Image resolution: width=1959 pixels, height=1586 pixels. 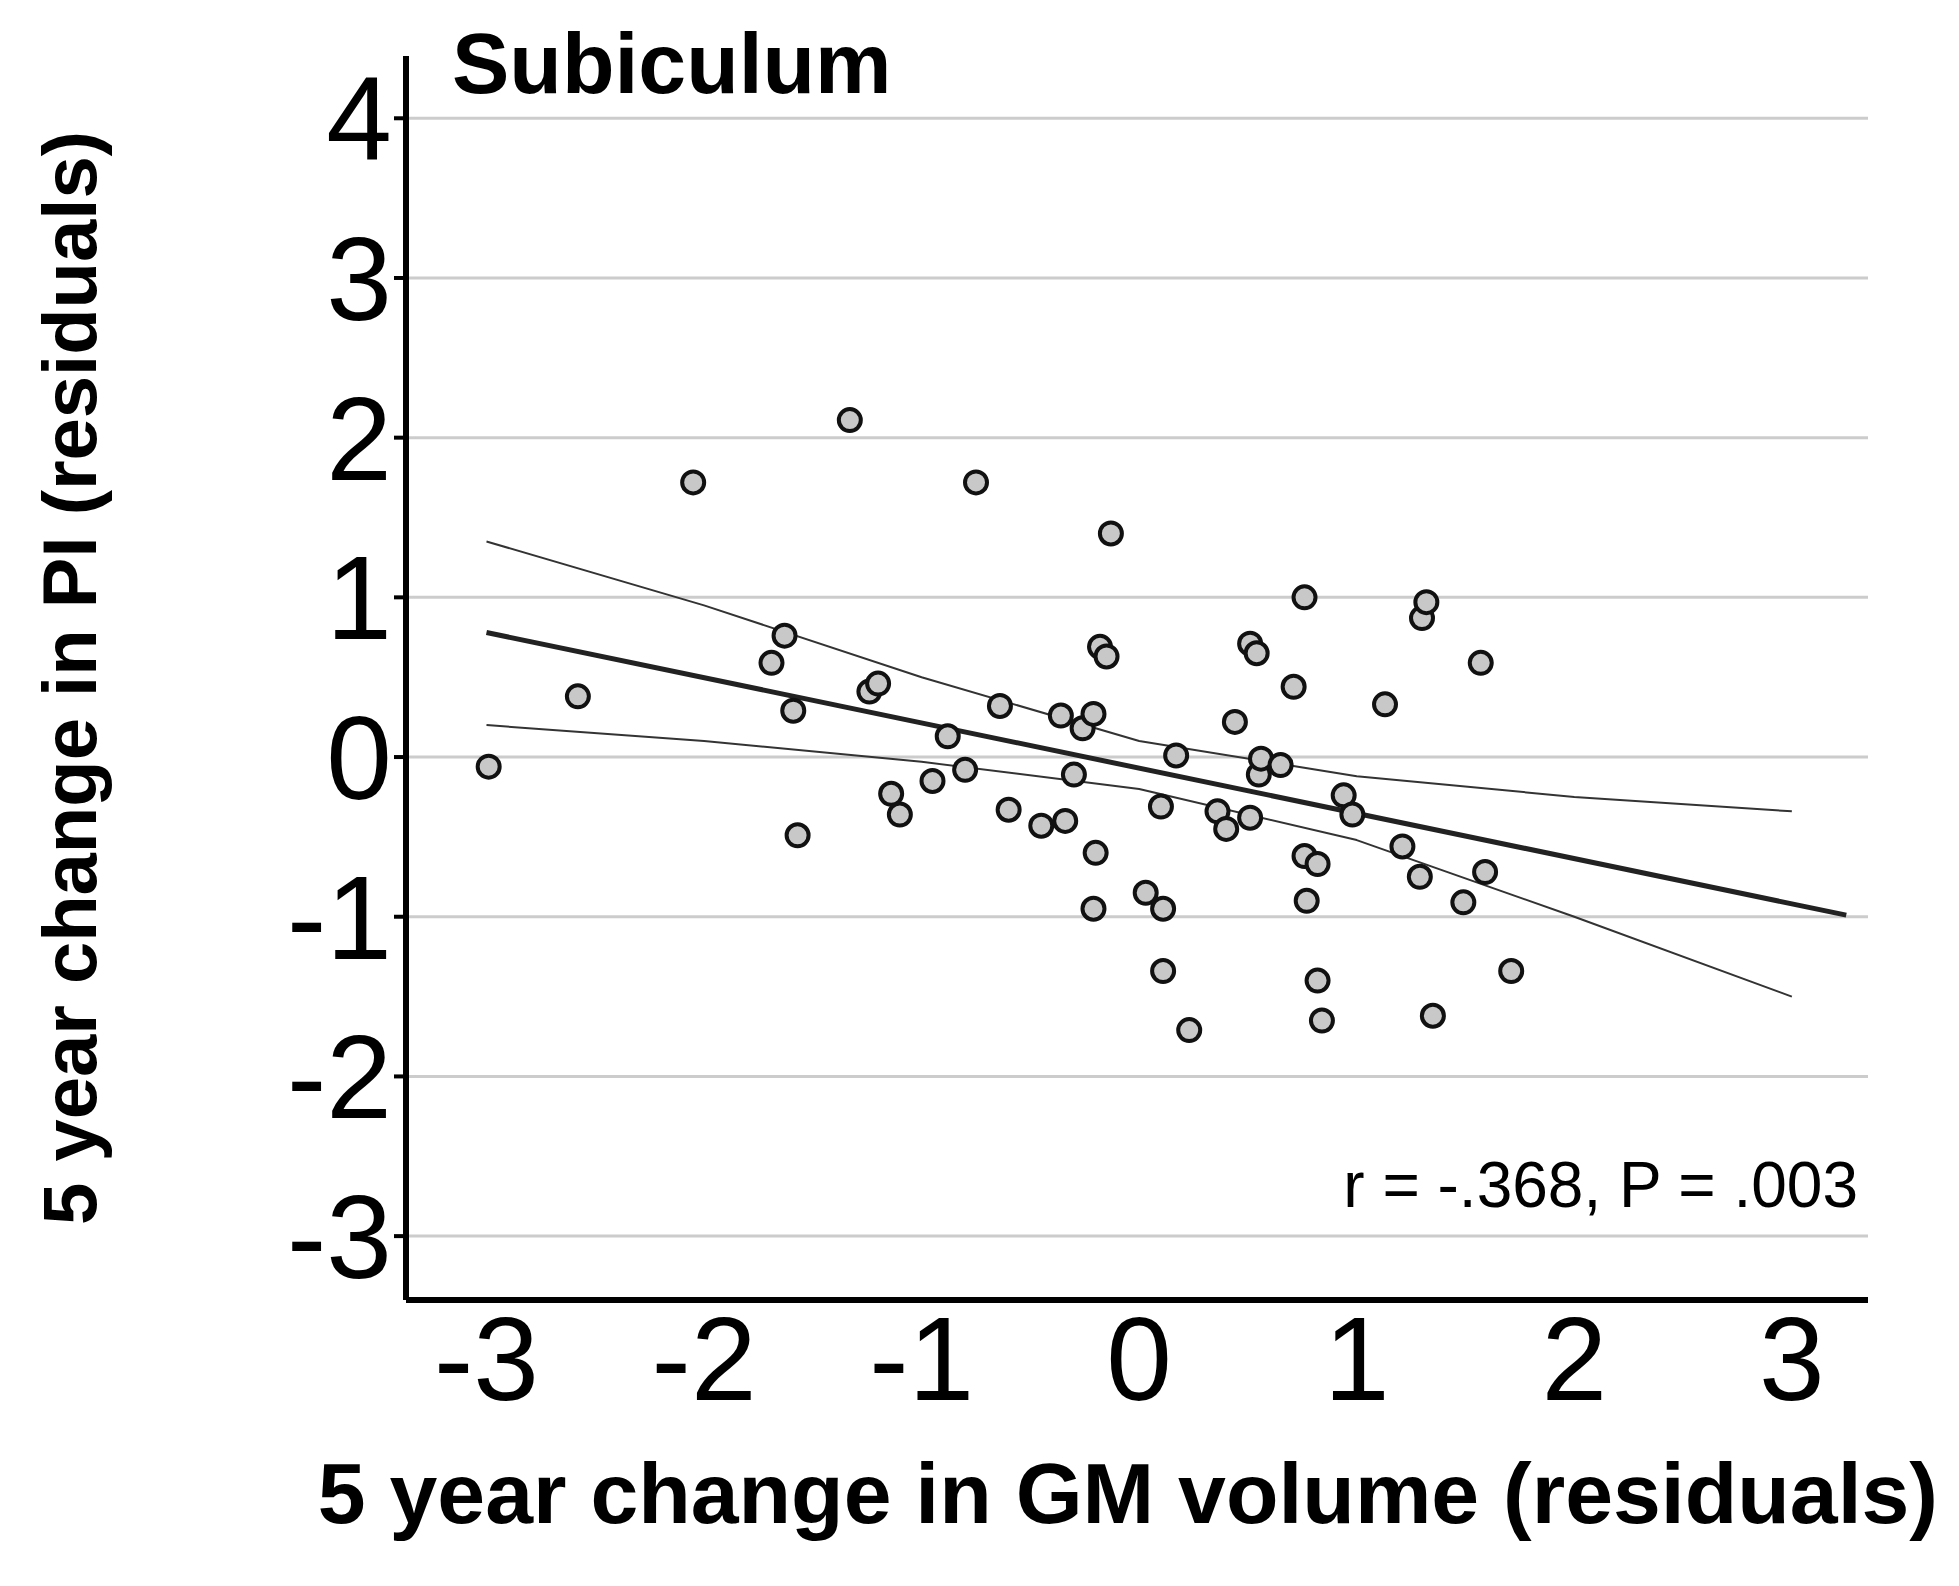 What do you see at coordinates (704, 1358) in the screenshot?
I see `x-tick-label: -2` at bounding box center [704, 1358].